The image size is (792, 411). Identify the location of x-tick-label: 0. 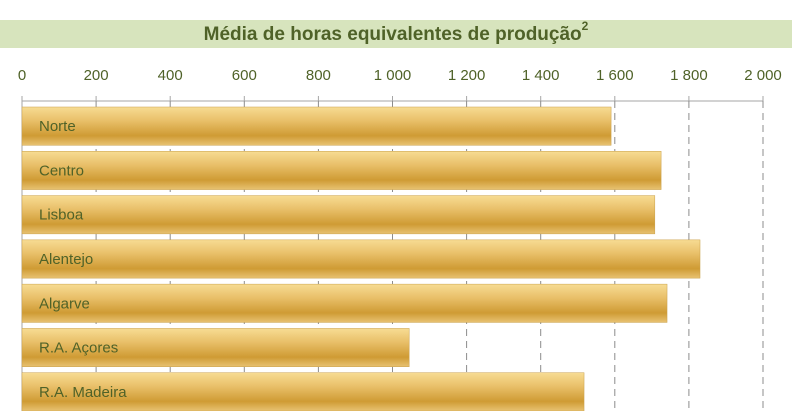
(22, 75).